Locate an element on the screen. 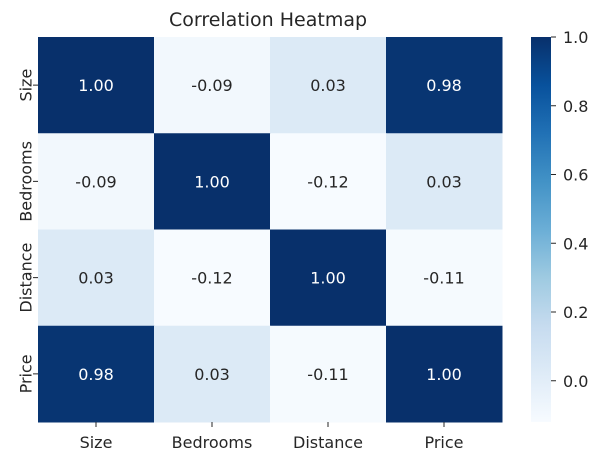 The height and width of the screenshot is (457, 598). colorbar-ticks: 0.0 0.2 0.4 0.6 0.8 1.0 is located at coordinates (569, 209).